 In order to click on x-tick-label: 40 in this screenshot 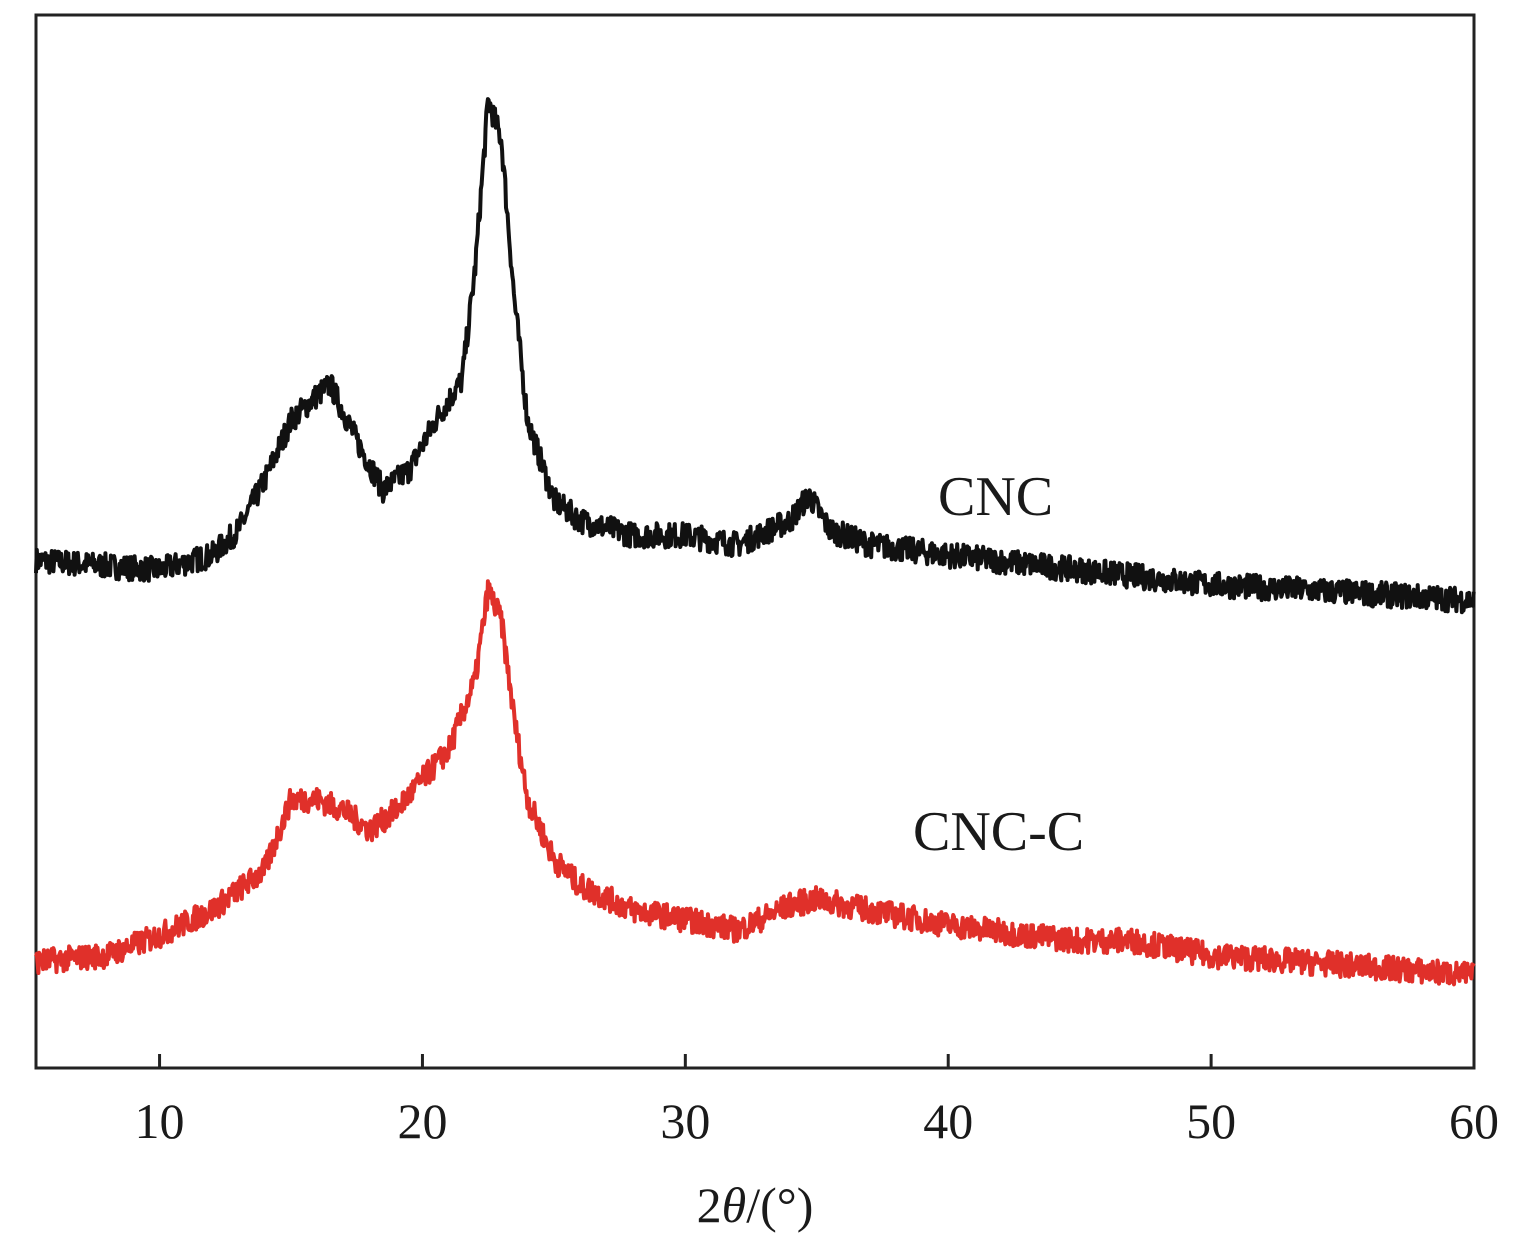, I will do `click(948, 1121)`.